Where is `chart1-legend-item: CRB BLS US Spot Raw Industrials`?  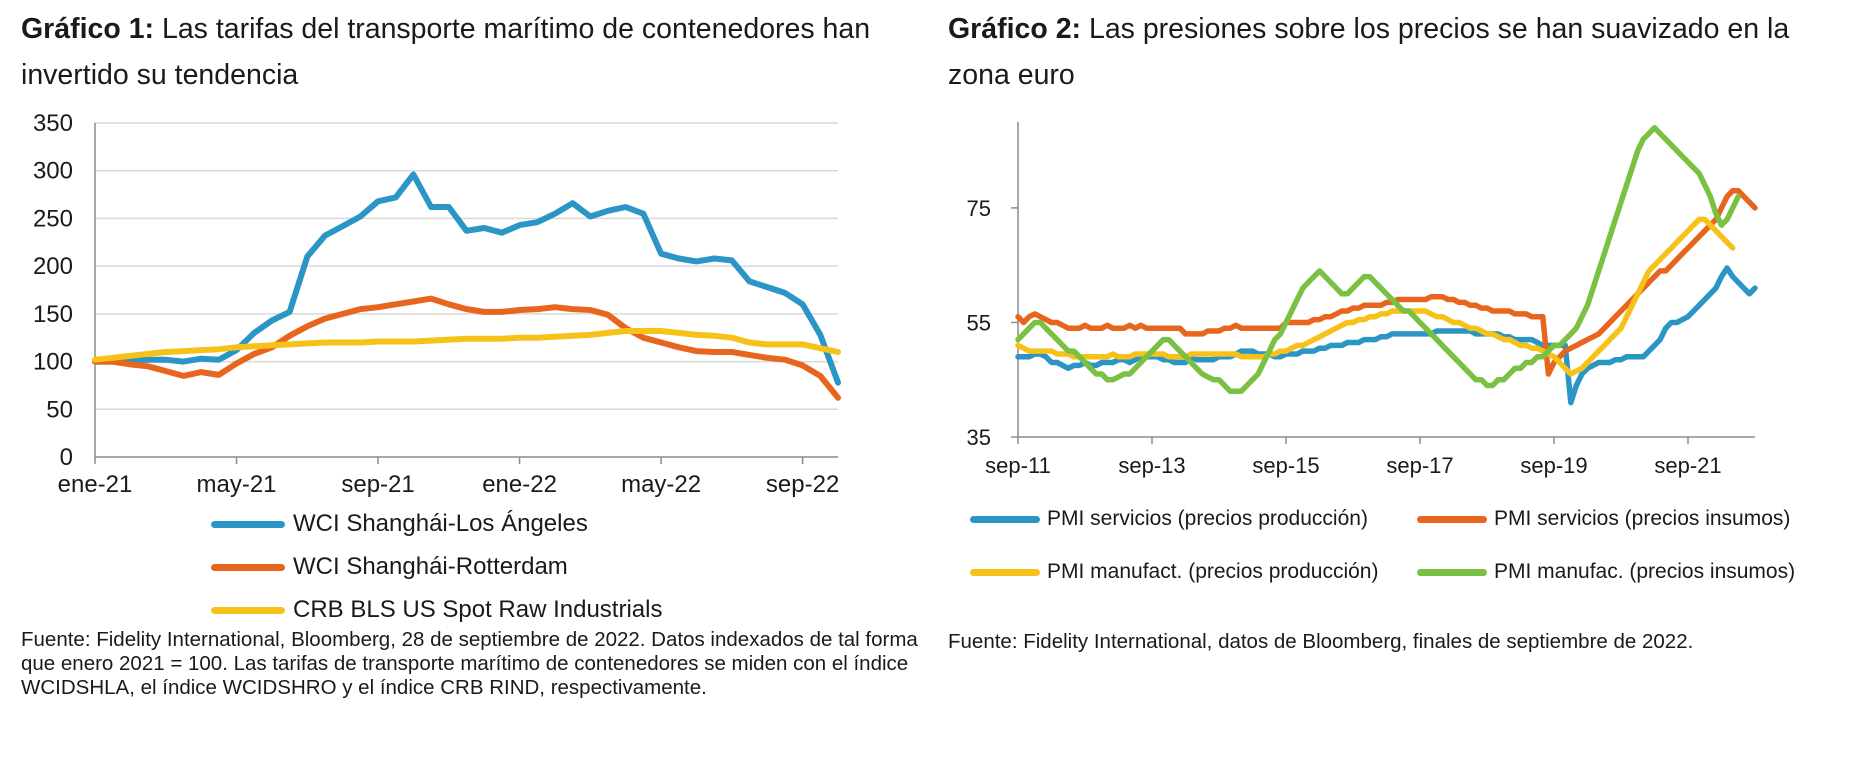
chart1-legend-item: CRB BLS US Spot Raw Industrials is located at coordinates (436, 610).